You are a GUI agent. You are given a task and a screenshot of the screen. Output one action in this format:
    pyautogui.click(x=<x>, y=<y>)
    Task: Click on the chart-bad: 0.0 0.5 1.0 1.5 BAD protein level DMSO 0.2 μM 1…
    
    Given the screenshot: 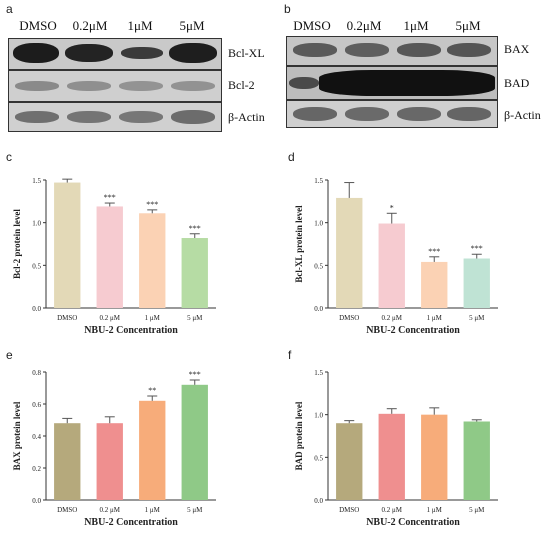 What is the action you would take?
    pyautogui.click(x=396, y=448)
    